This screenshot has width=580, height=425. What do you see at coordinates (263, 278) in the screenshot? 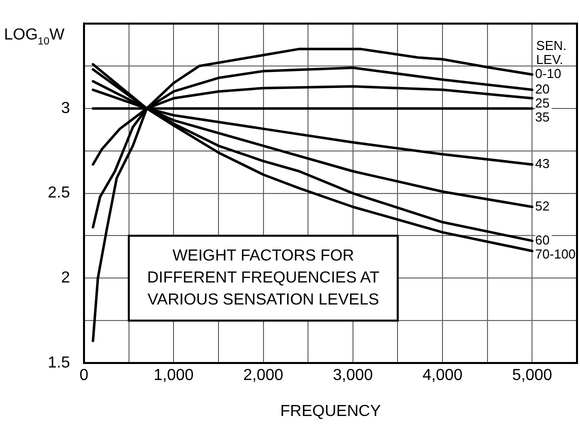
I see `text: WEIGHT FACTORS FOR DIFFERENT FREQUENCIES AT VARIOUS SENSATION LEVELS` at bounding box center [263, 278].